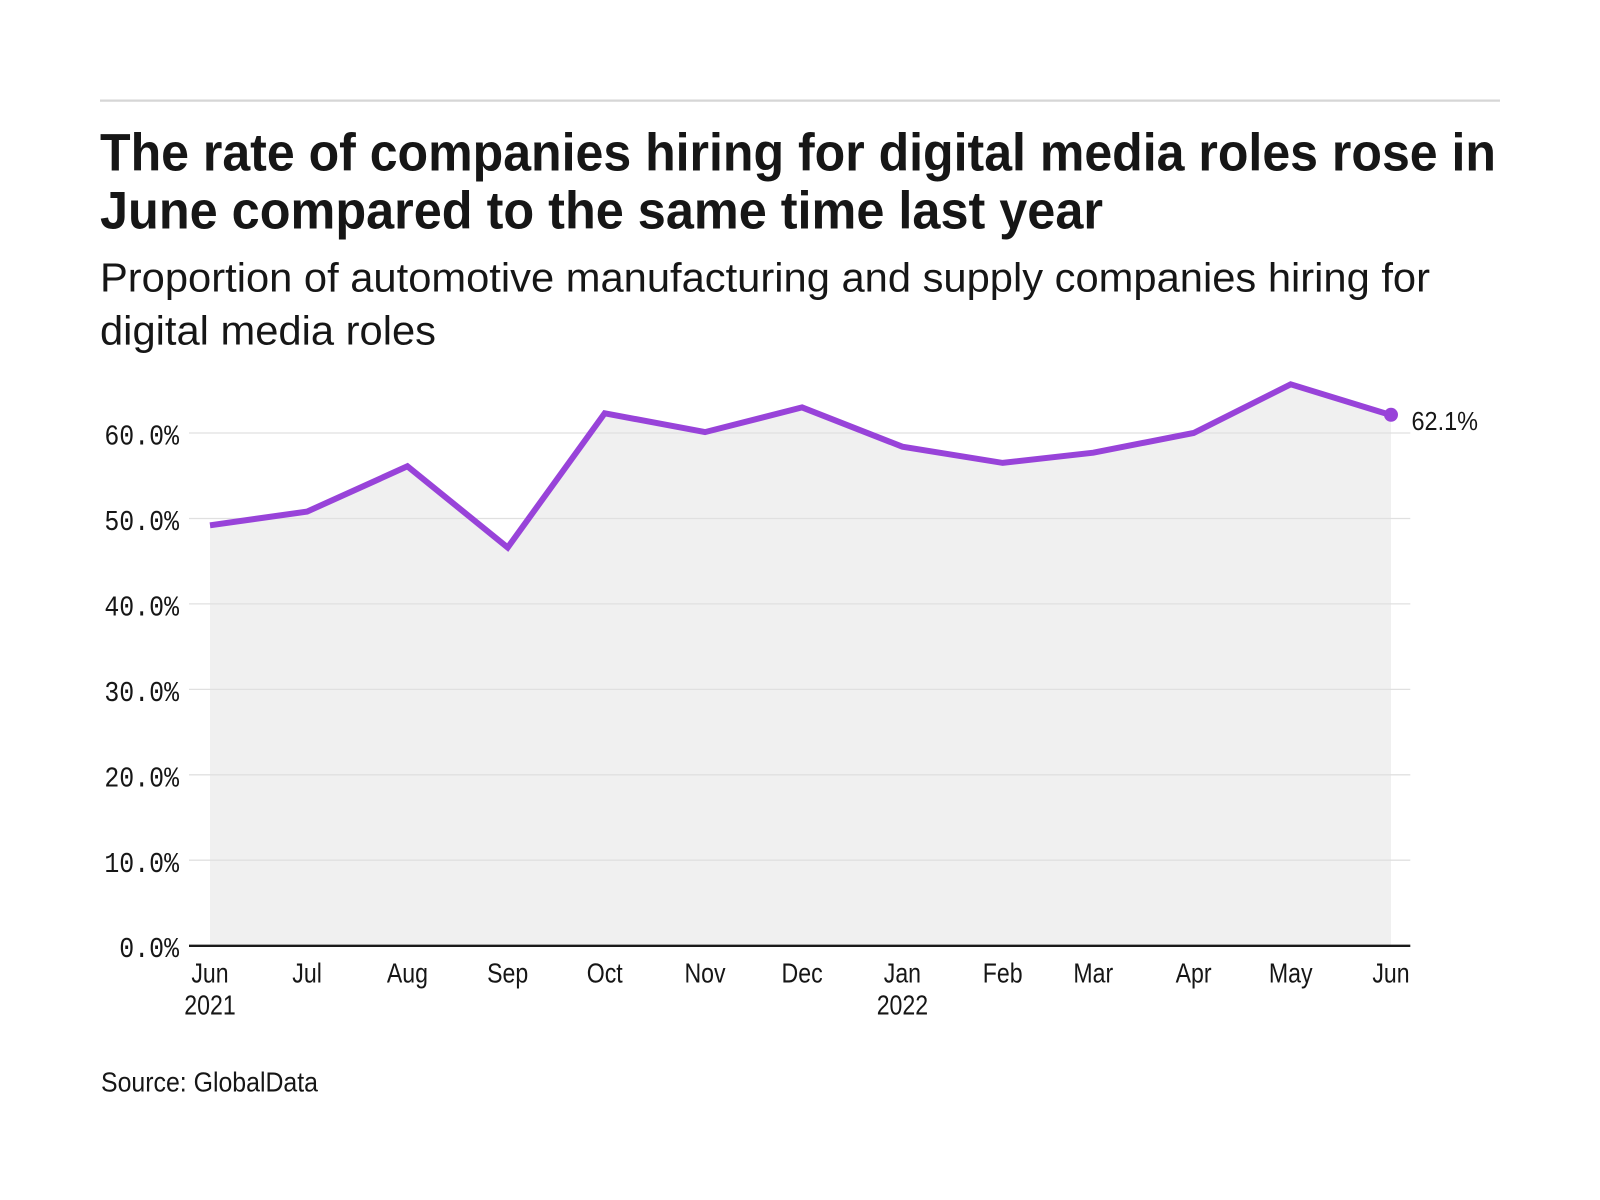  Describe the element at coordinates (902, 1005) in the screenshot. I see `svg-text: 2022` at that location.